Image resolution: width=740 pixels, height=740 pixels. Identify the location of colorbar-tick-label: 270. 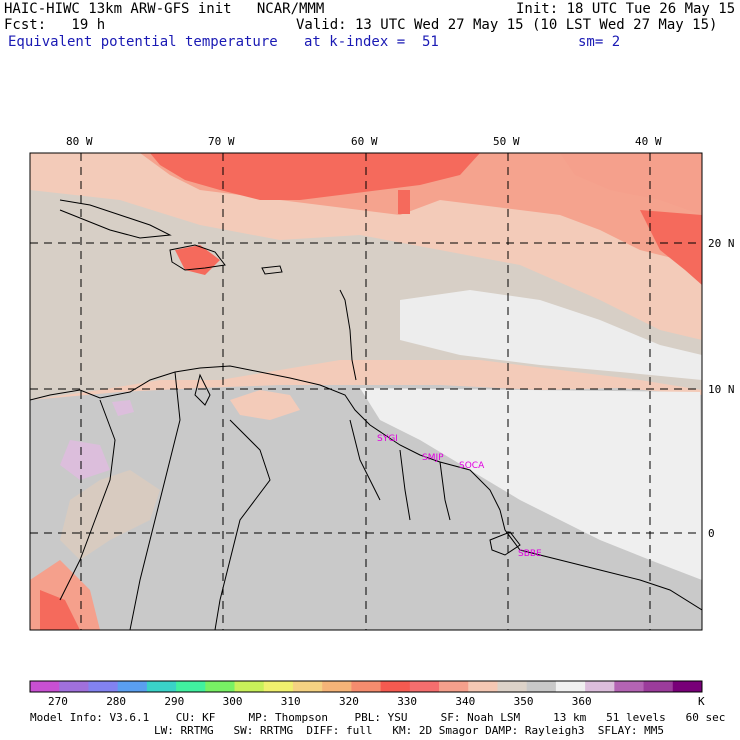
(58, 701).